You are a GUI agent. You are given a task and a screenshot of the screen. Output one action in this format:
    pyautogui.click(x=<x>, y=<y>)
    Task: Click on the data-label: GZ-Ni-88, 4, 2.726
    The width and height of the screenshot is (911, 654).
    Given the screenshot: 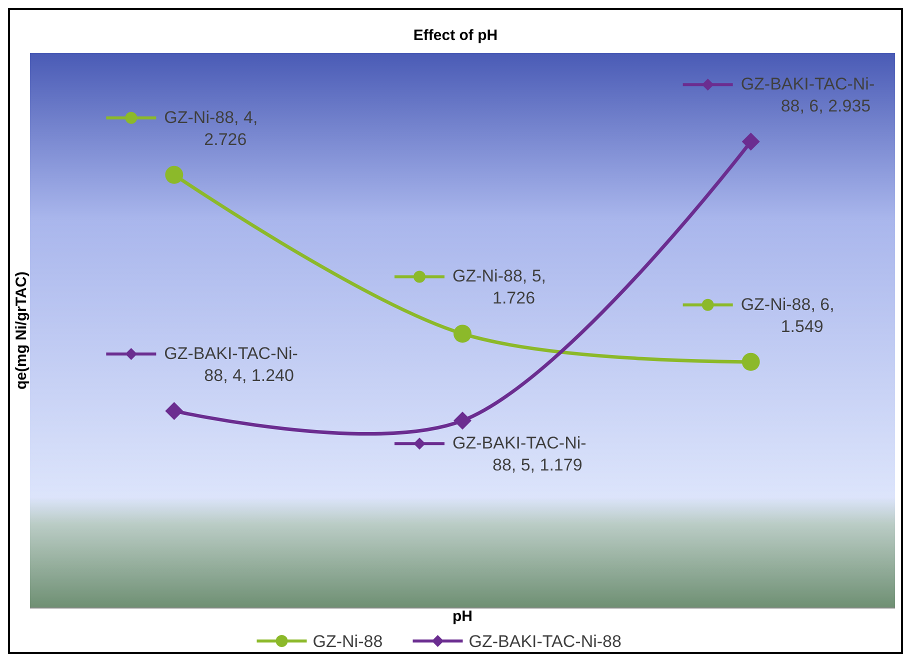 What is the action you would take?
    pyautogui.click(x=211, y=128)
    